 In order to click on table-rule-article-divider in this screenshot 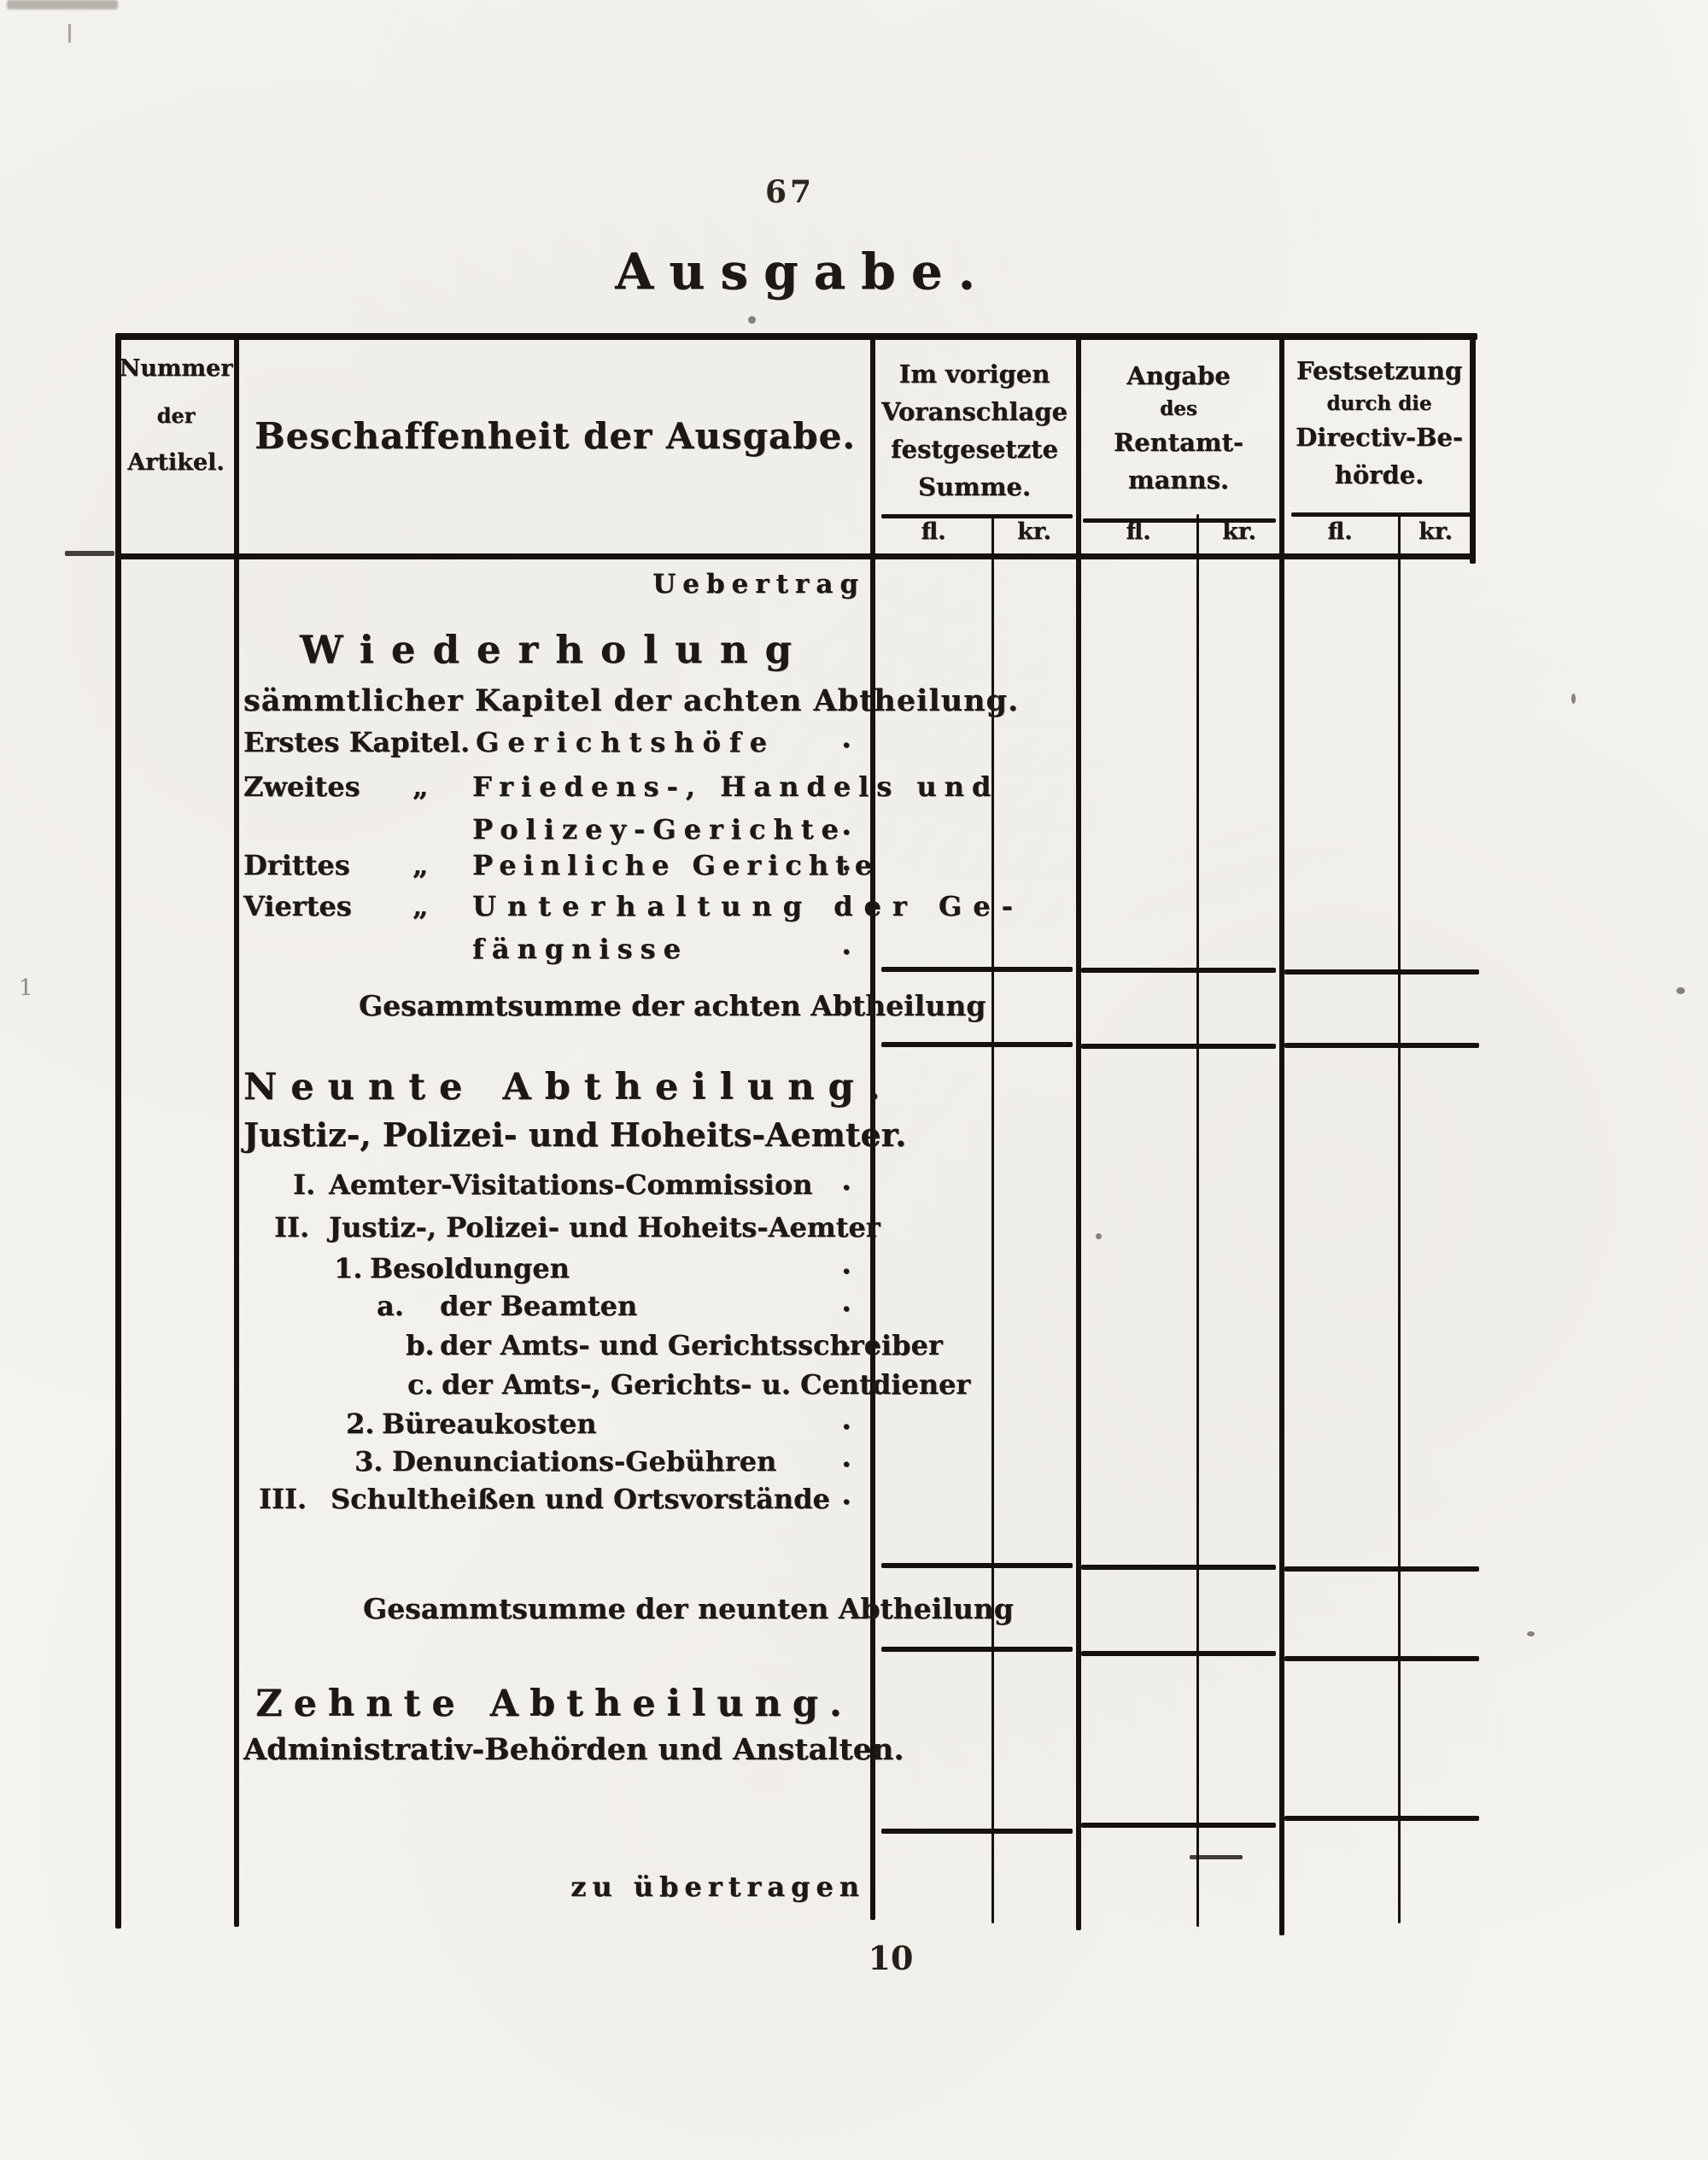, I will do `click(236, 1130)`.